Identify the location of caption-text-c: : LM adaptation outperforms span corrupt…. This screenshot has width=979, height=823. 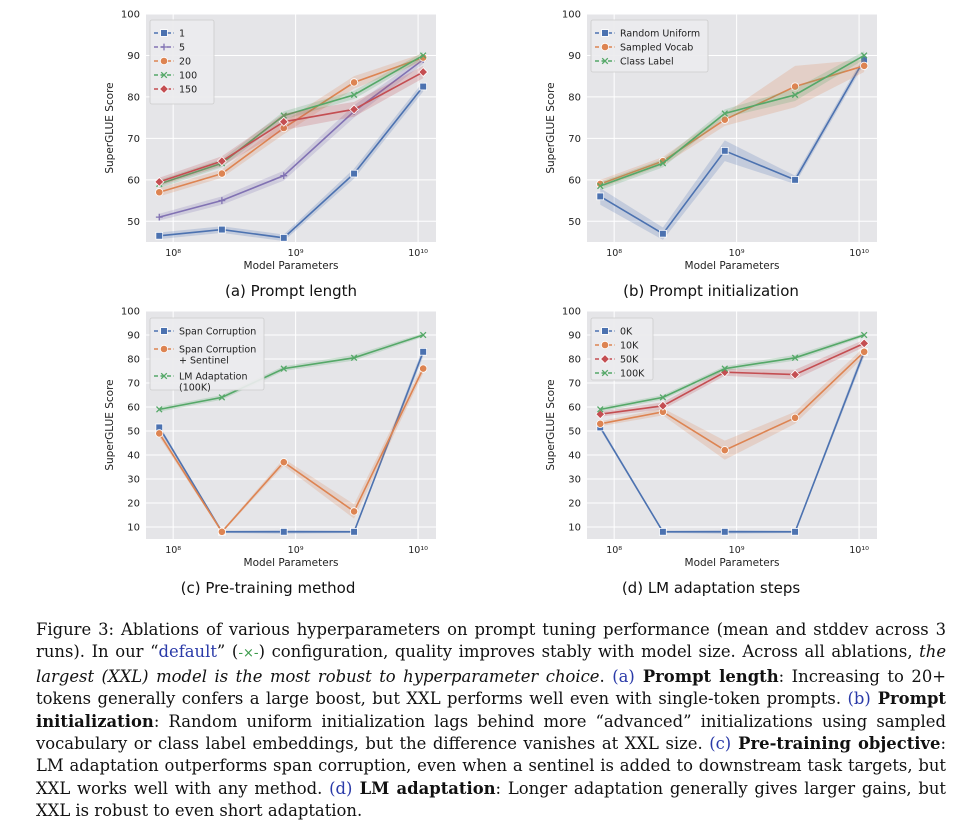
(491, 766).